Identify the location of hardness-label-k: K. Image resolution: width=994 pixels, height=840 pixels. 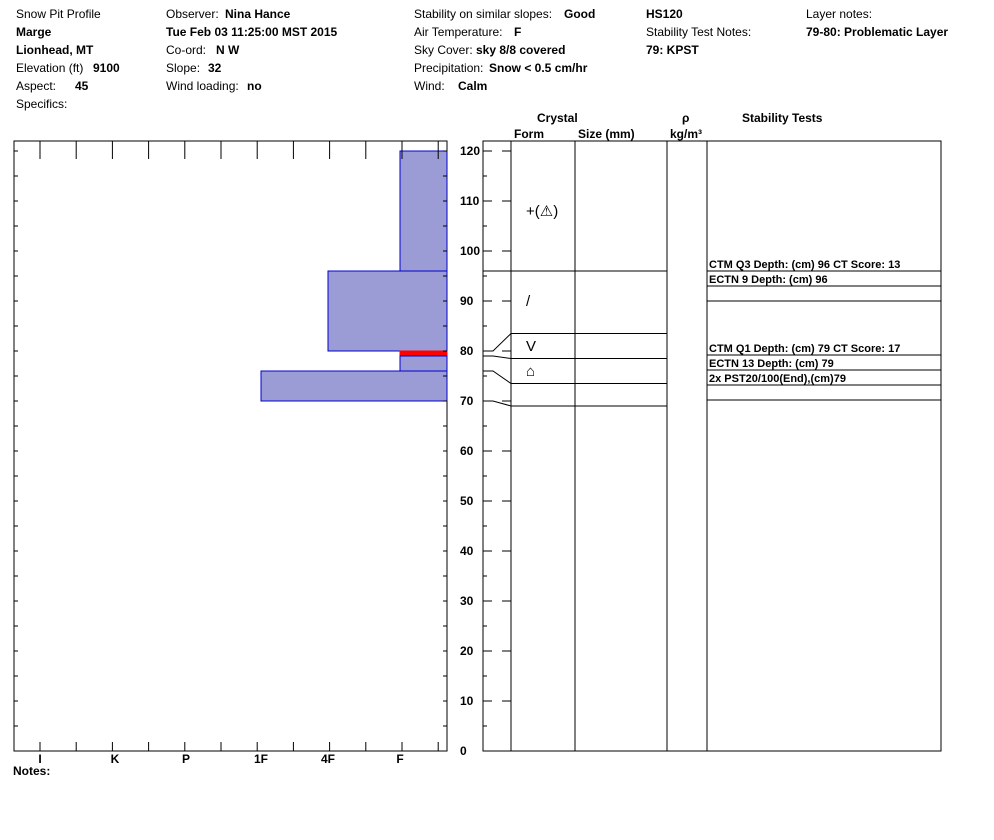
(115, 759).